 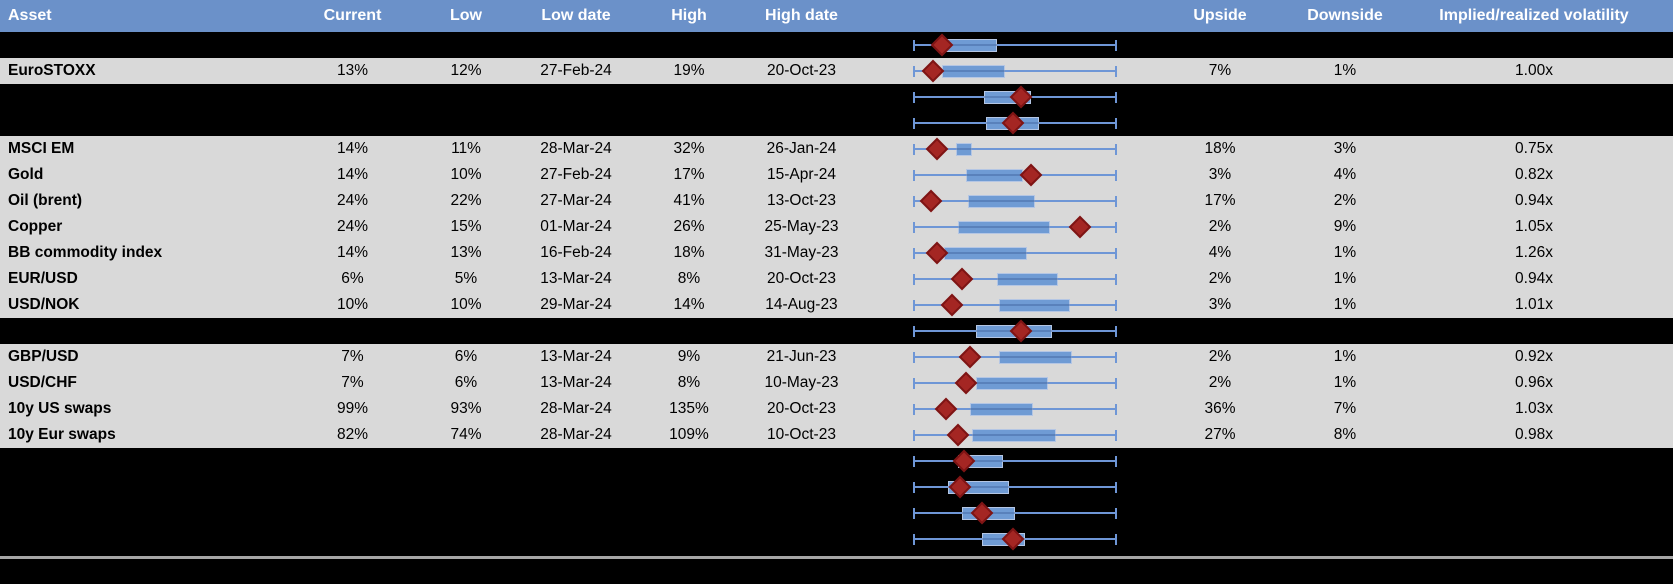 I want to click on asset-name-cell: MSCI EM, so click(x=41, y=148).